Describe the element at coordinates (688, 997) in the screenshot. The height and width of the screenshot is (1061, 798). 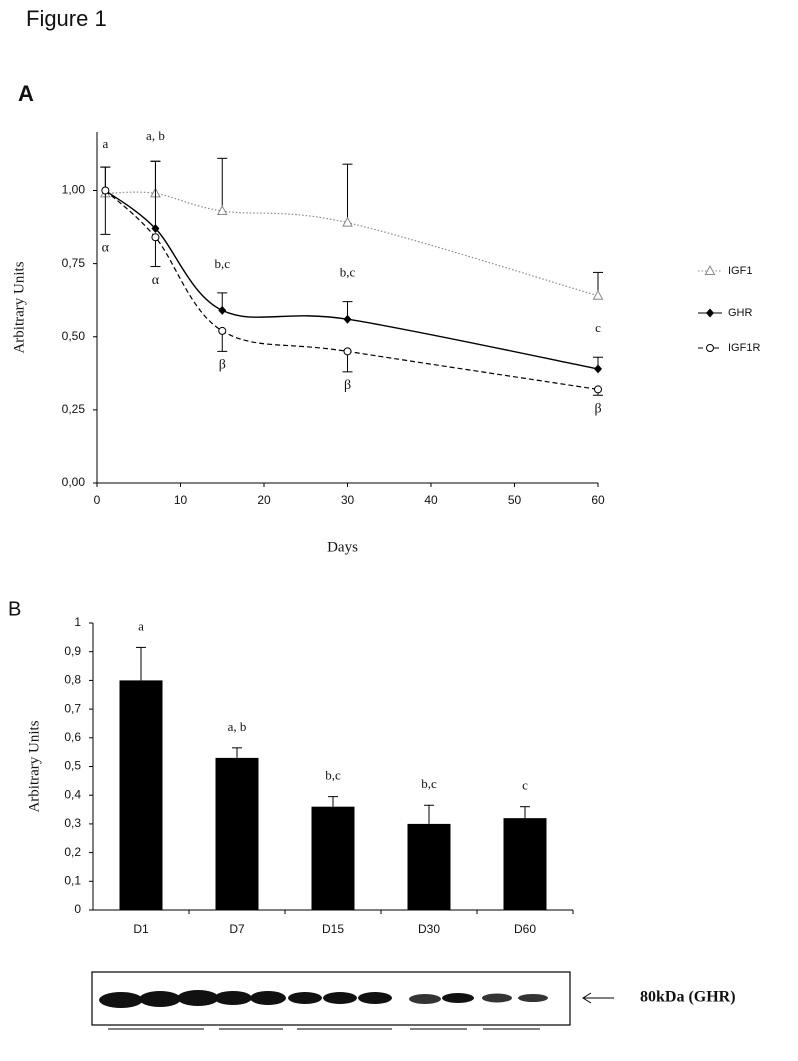
I see `blot-label: 80kDa (GHR)` at that location.